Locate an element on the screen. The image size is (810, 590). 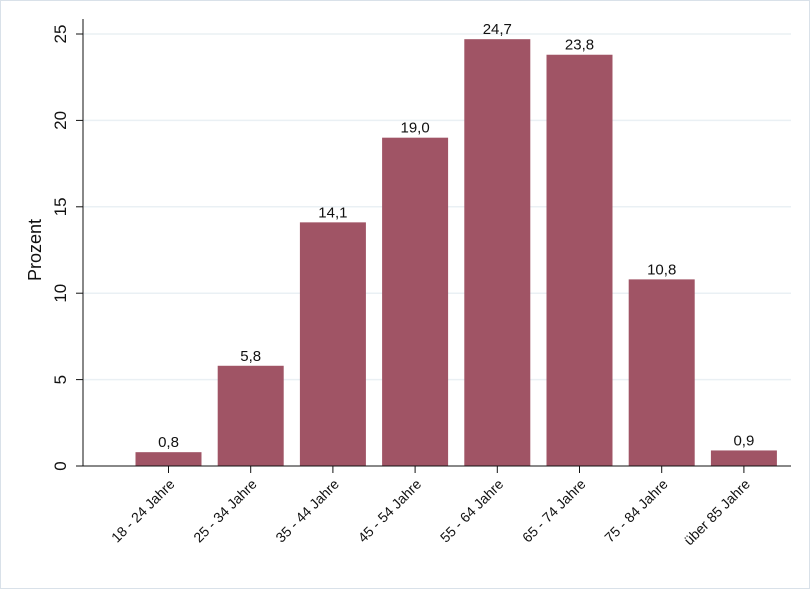
x-tick-label: über 85 Jahre is located at coordinates (717, 512).